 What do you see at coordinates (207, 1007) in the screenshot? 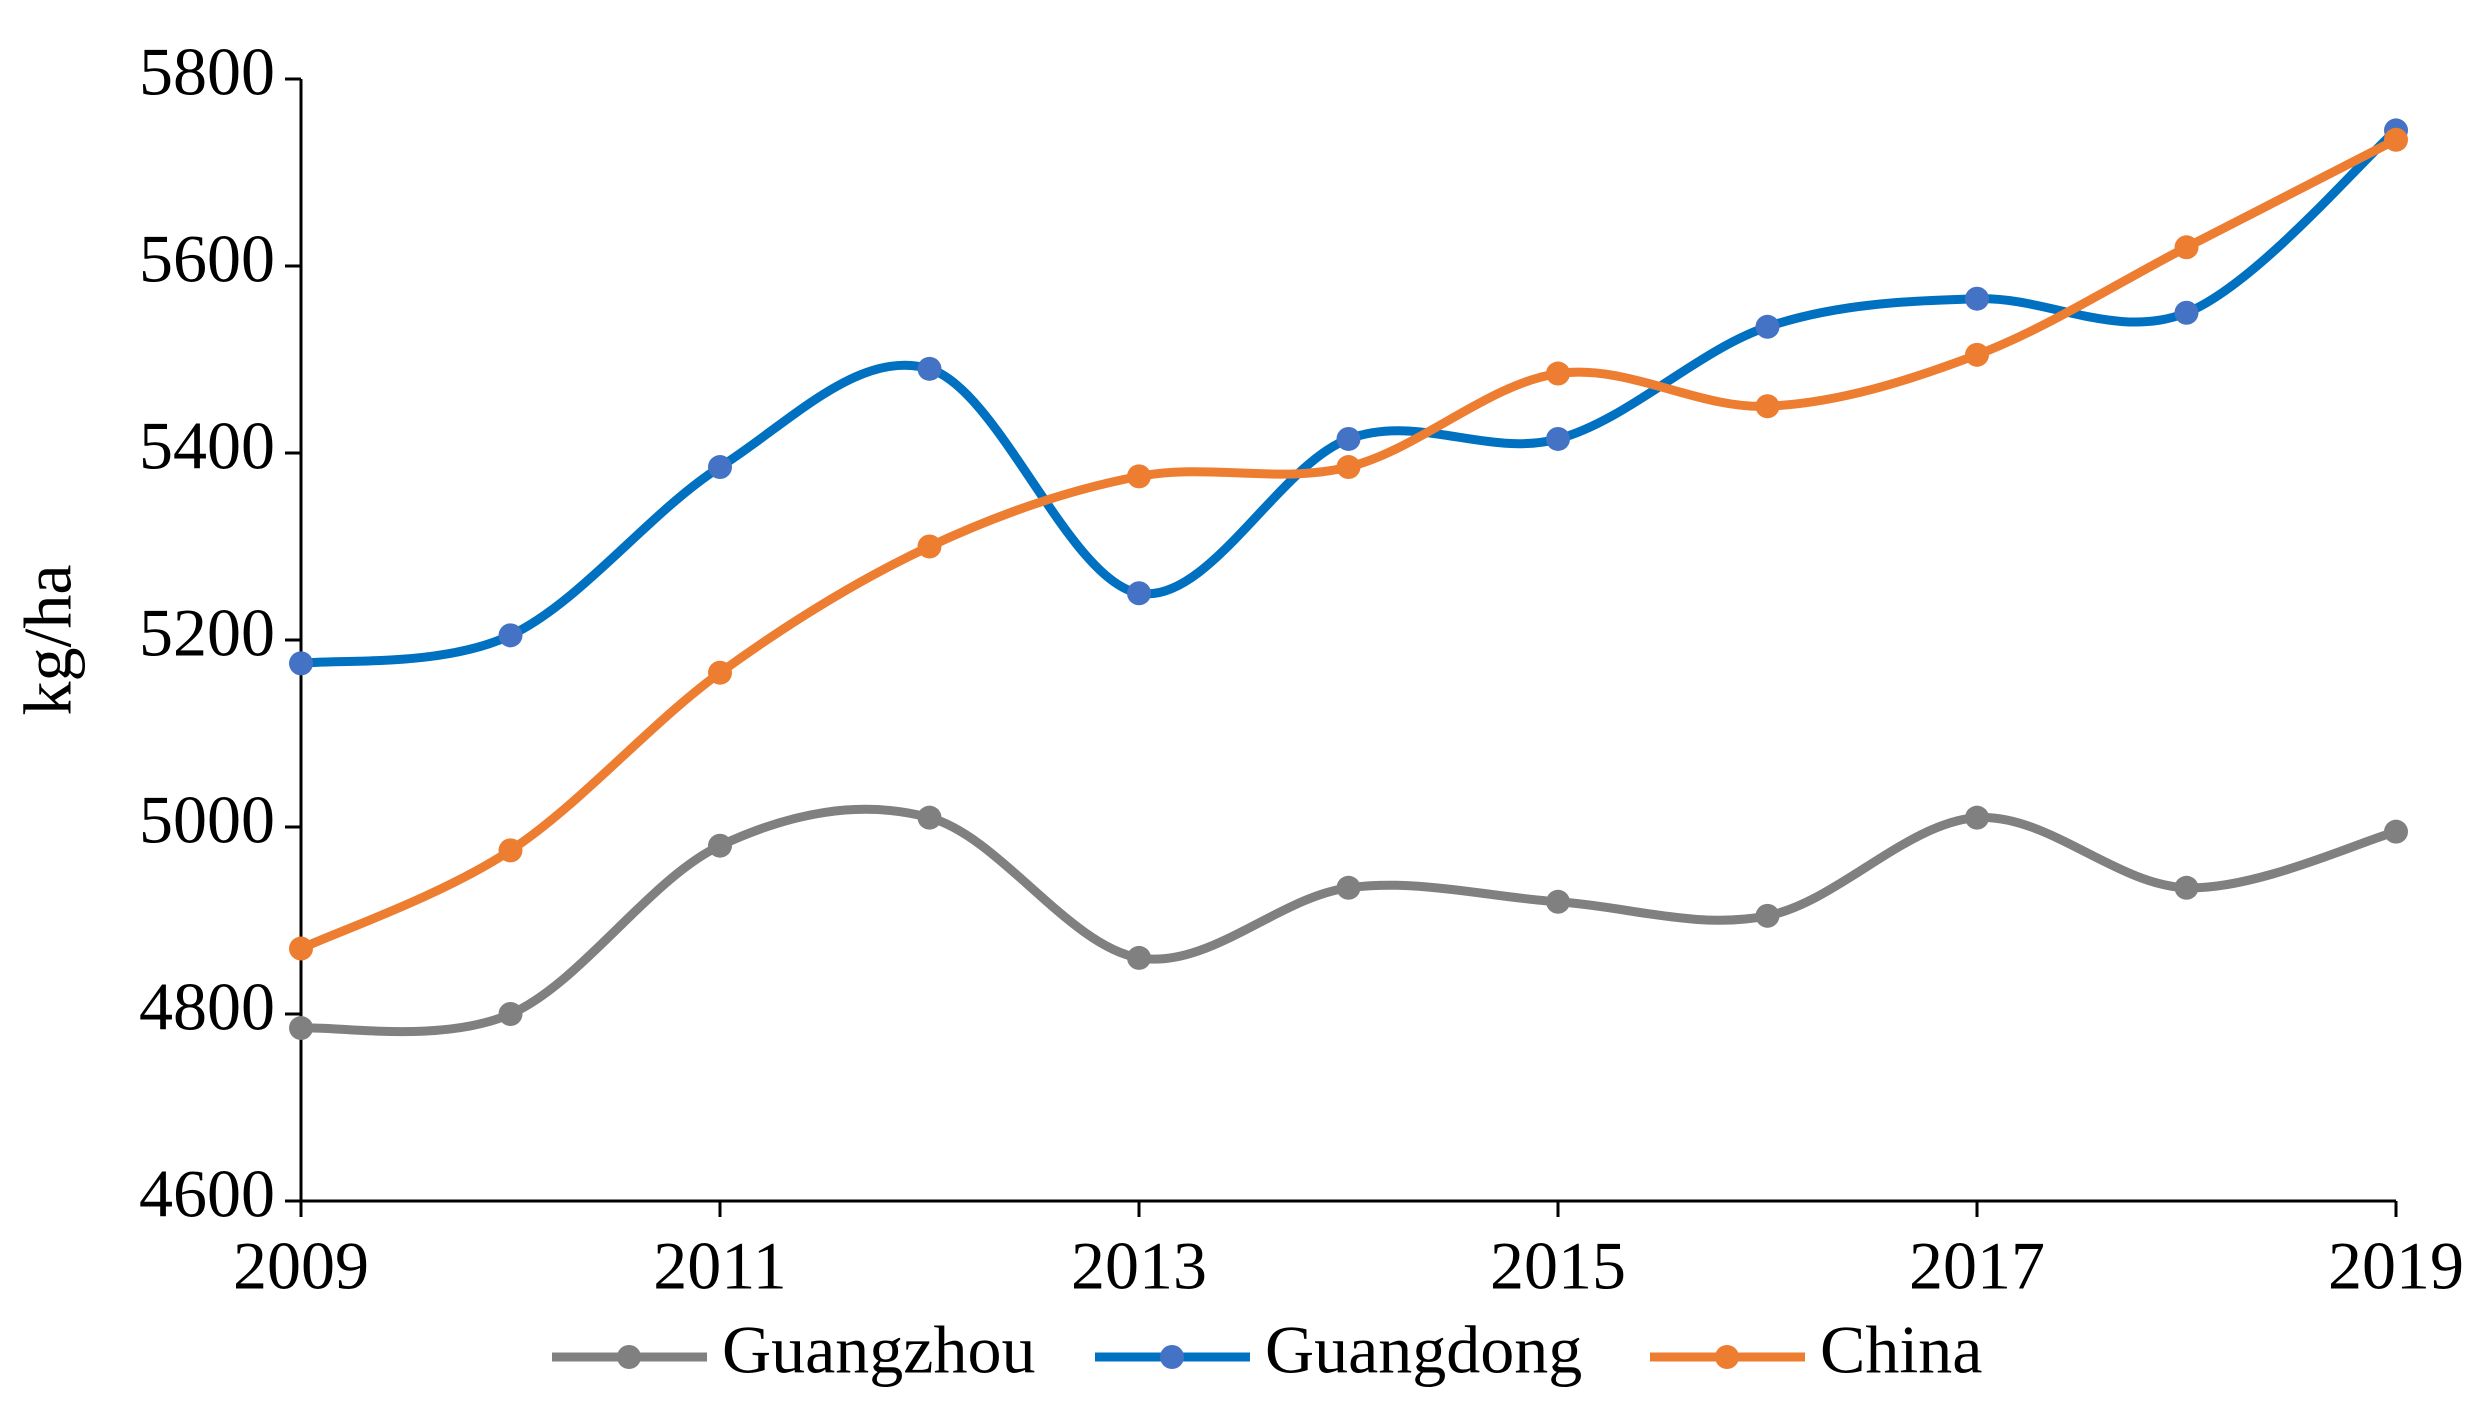
I see `y-tick-label: 4800` at bounding box center [207, 1007].